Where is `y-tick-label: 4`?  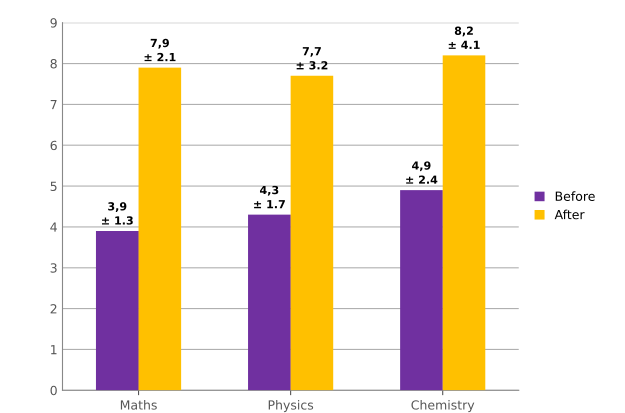 y-tick-label: 4 is located at coordinates (53, 227).